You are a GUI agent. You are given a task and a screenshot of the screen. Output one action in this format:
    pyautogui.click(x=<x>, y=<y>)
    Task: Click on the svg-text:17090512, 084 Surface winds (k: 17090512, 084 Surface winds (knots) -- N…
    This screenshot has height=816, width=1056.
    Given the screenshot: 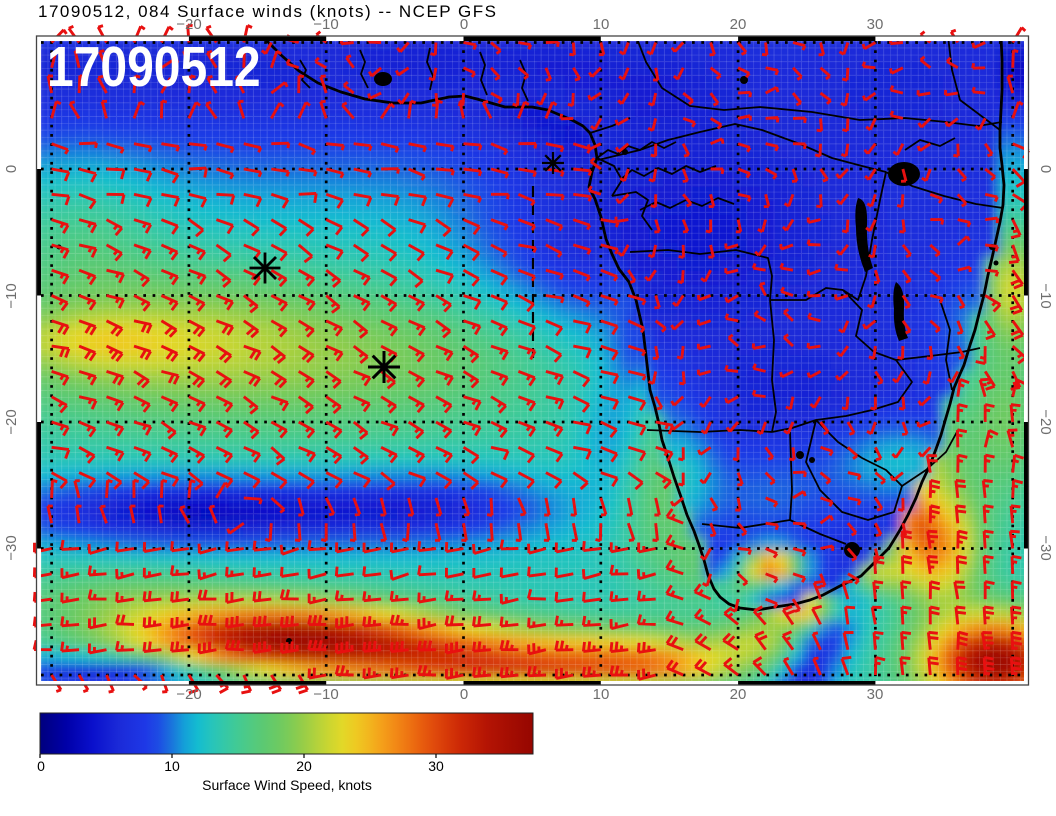 What is the action you would take?
    pyautogui.click(x=267, y=11)
    